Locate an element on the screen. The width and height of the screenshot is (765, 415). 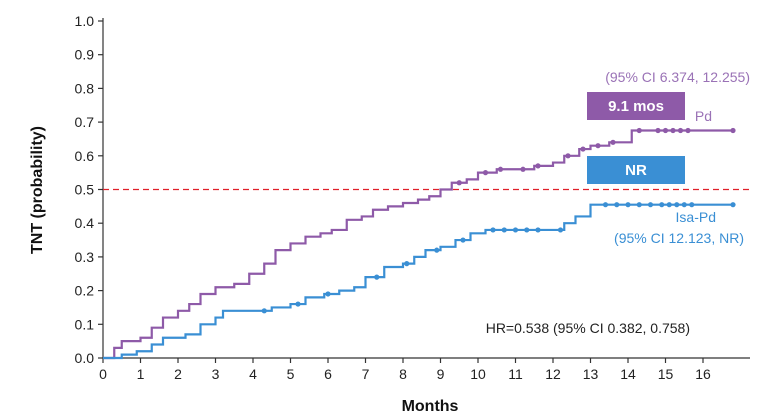
x-tick-label: 7 is located at coordinates (366, 374).